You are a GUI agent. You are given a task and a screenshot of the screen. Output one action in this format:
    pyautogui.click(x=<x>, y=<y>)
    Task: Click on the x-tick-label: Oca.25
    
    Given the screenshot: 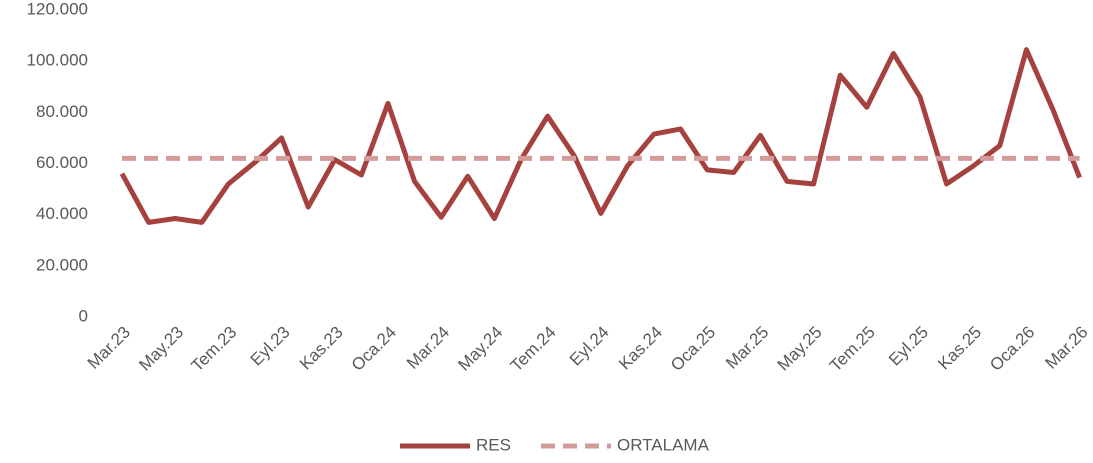 What is the action you would take?
    pyautogui.click(x=693, y=349)
    